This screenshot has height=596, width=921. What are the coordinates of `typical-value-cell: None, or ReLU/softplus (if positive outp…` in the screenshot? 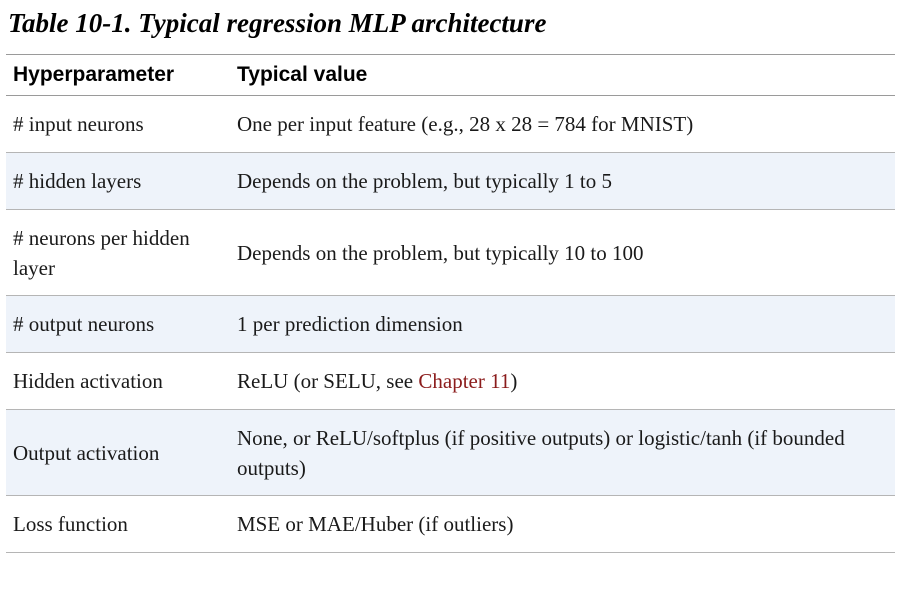 It's located at (562, 452).